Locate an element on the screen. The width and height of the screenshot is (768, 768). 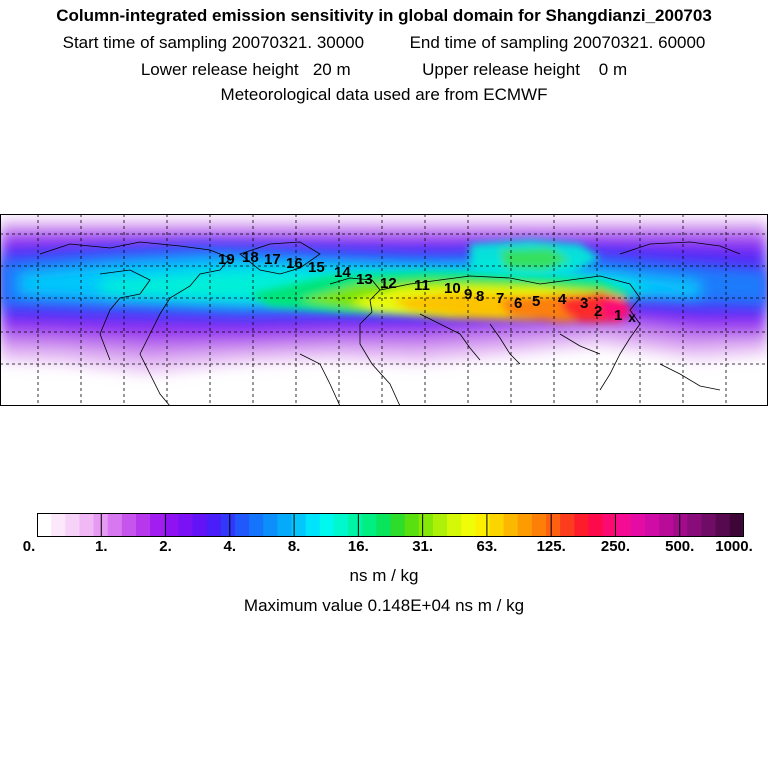
end-time-label: End time of sampling 20070321. 60000 is located at coordinates (557, 42).